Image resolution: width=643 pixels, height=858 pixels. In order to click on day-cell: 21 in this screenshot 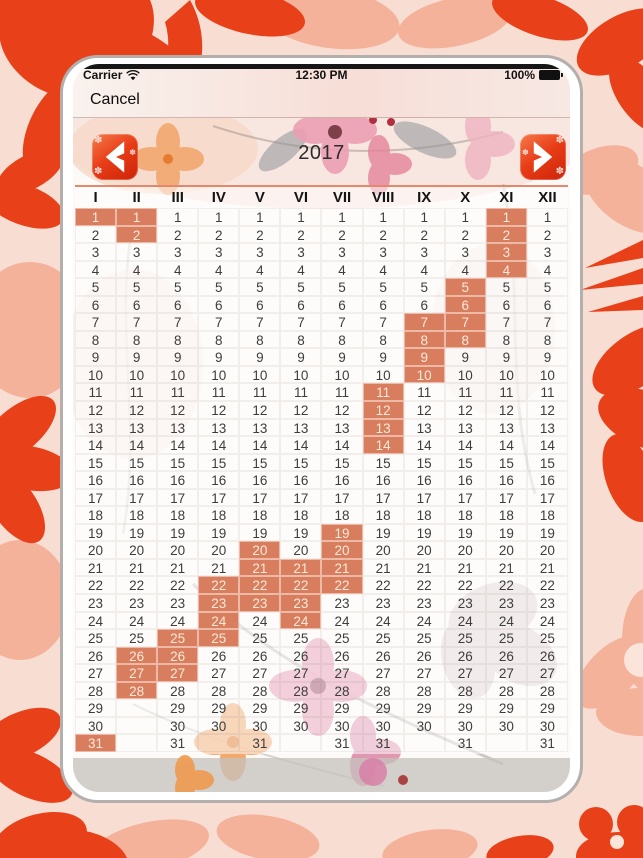, I will do `click(547, 567)`.